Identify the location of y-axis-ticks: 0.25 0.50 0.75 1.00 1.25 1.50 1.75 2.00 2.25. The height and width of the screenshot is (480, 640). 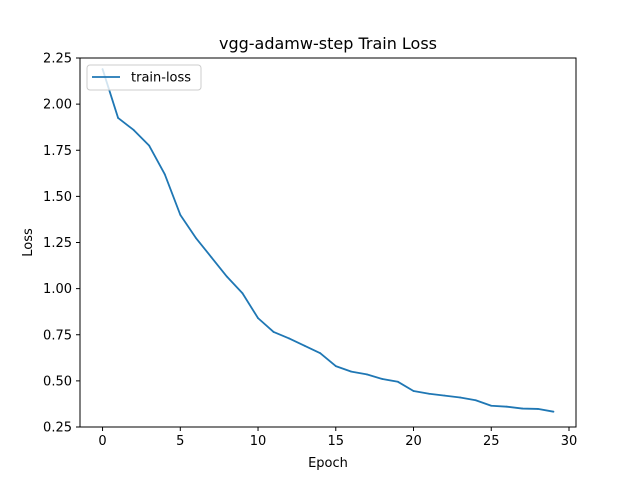
(61, 244).